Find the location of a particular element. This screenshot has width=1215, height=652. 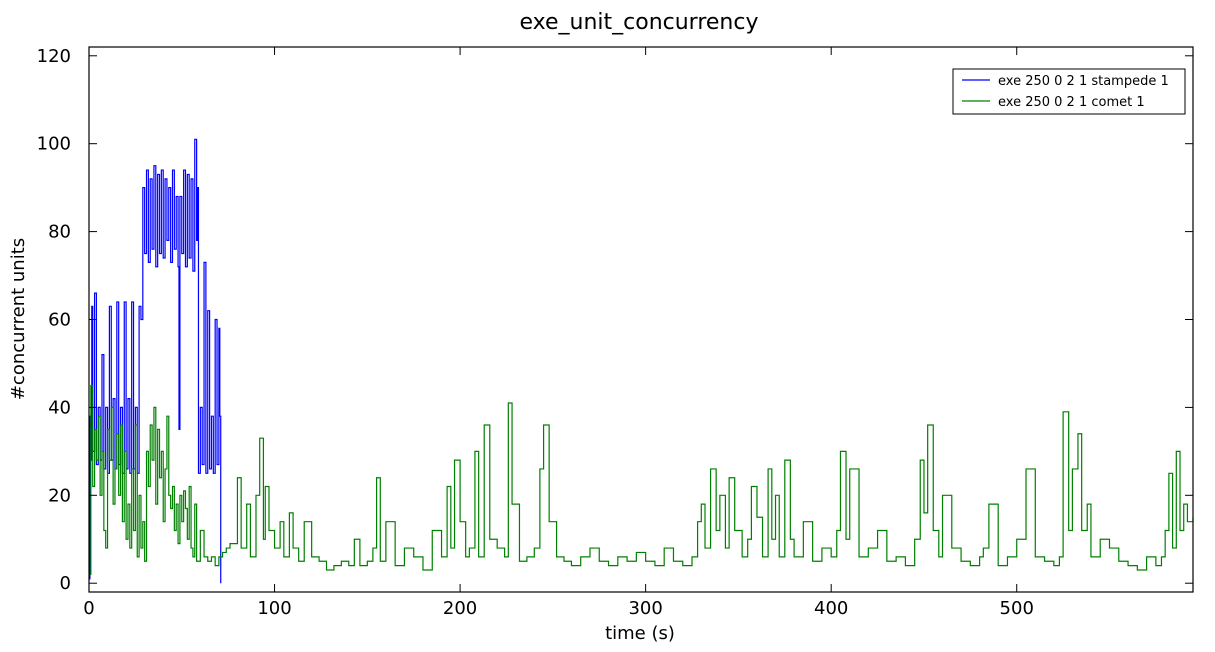

y-tick-label: 0 is located at coordinates (65, 583).